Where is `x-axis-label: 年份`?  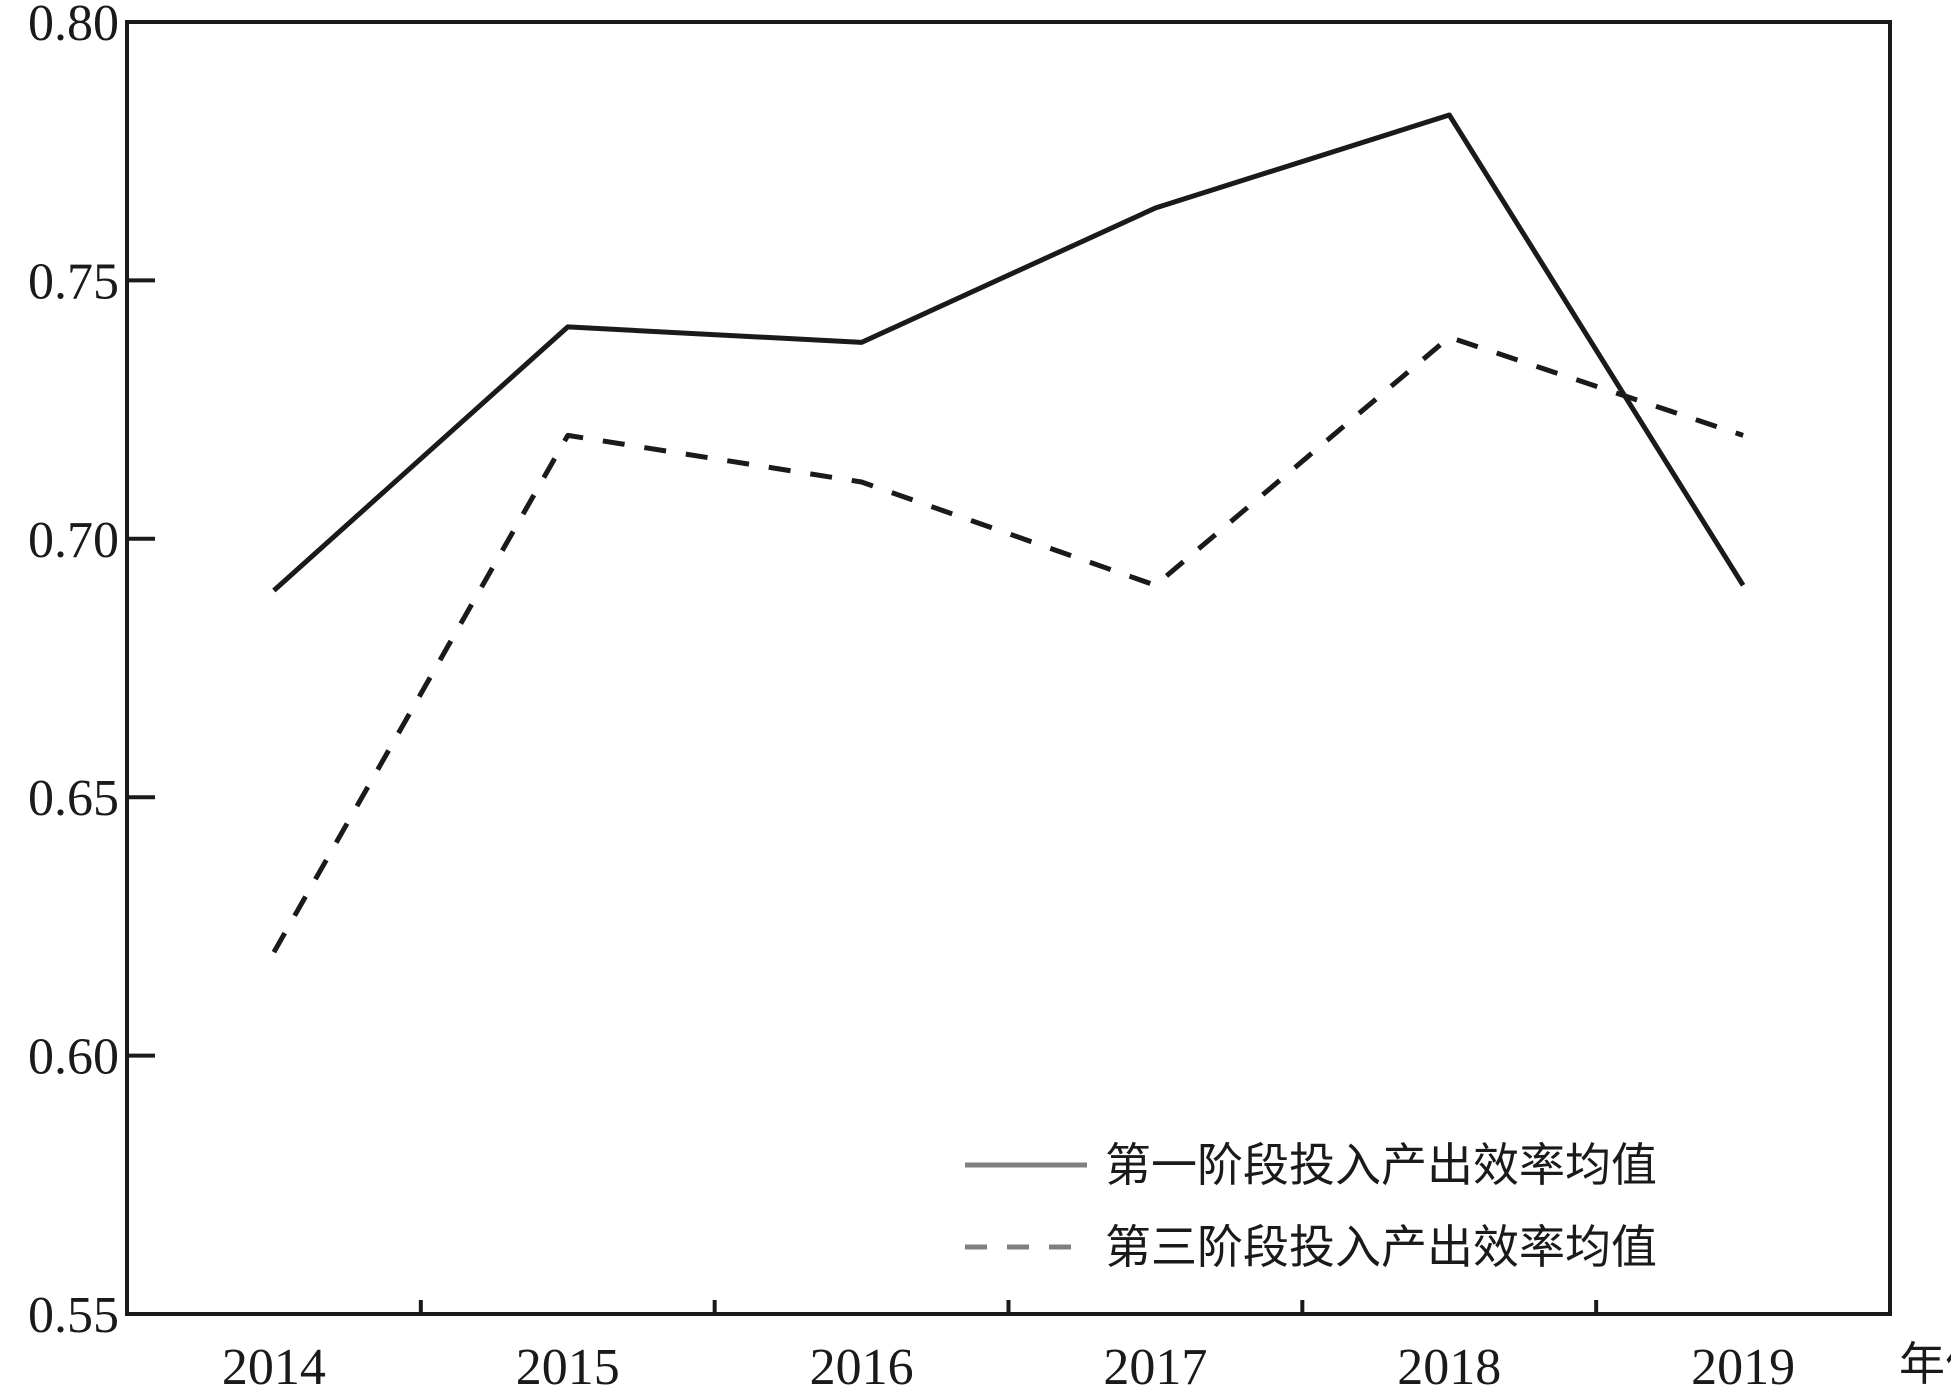
x-axis-label: 年份 is located at coordinates (1925, 1362).